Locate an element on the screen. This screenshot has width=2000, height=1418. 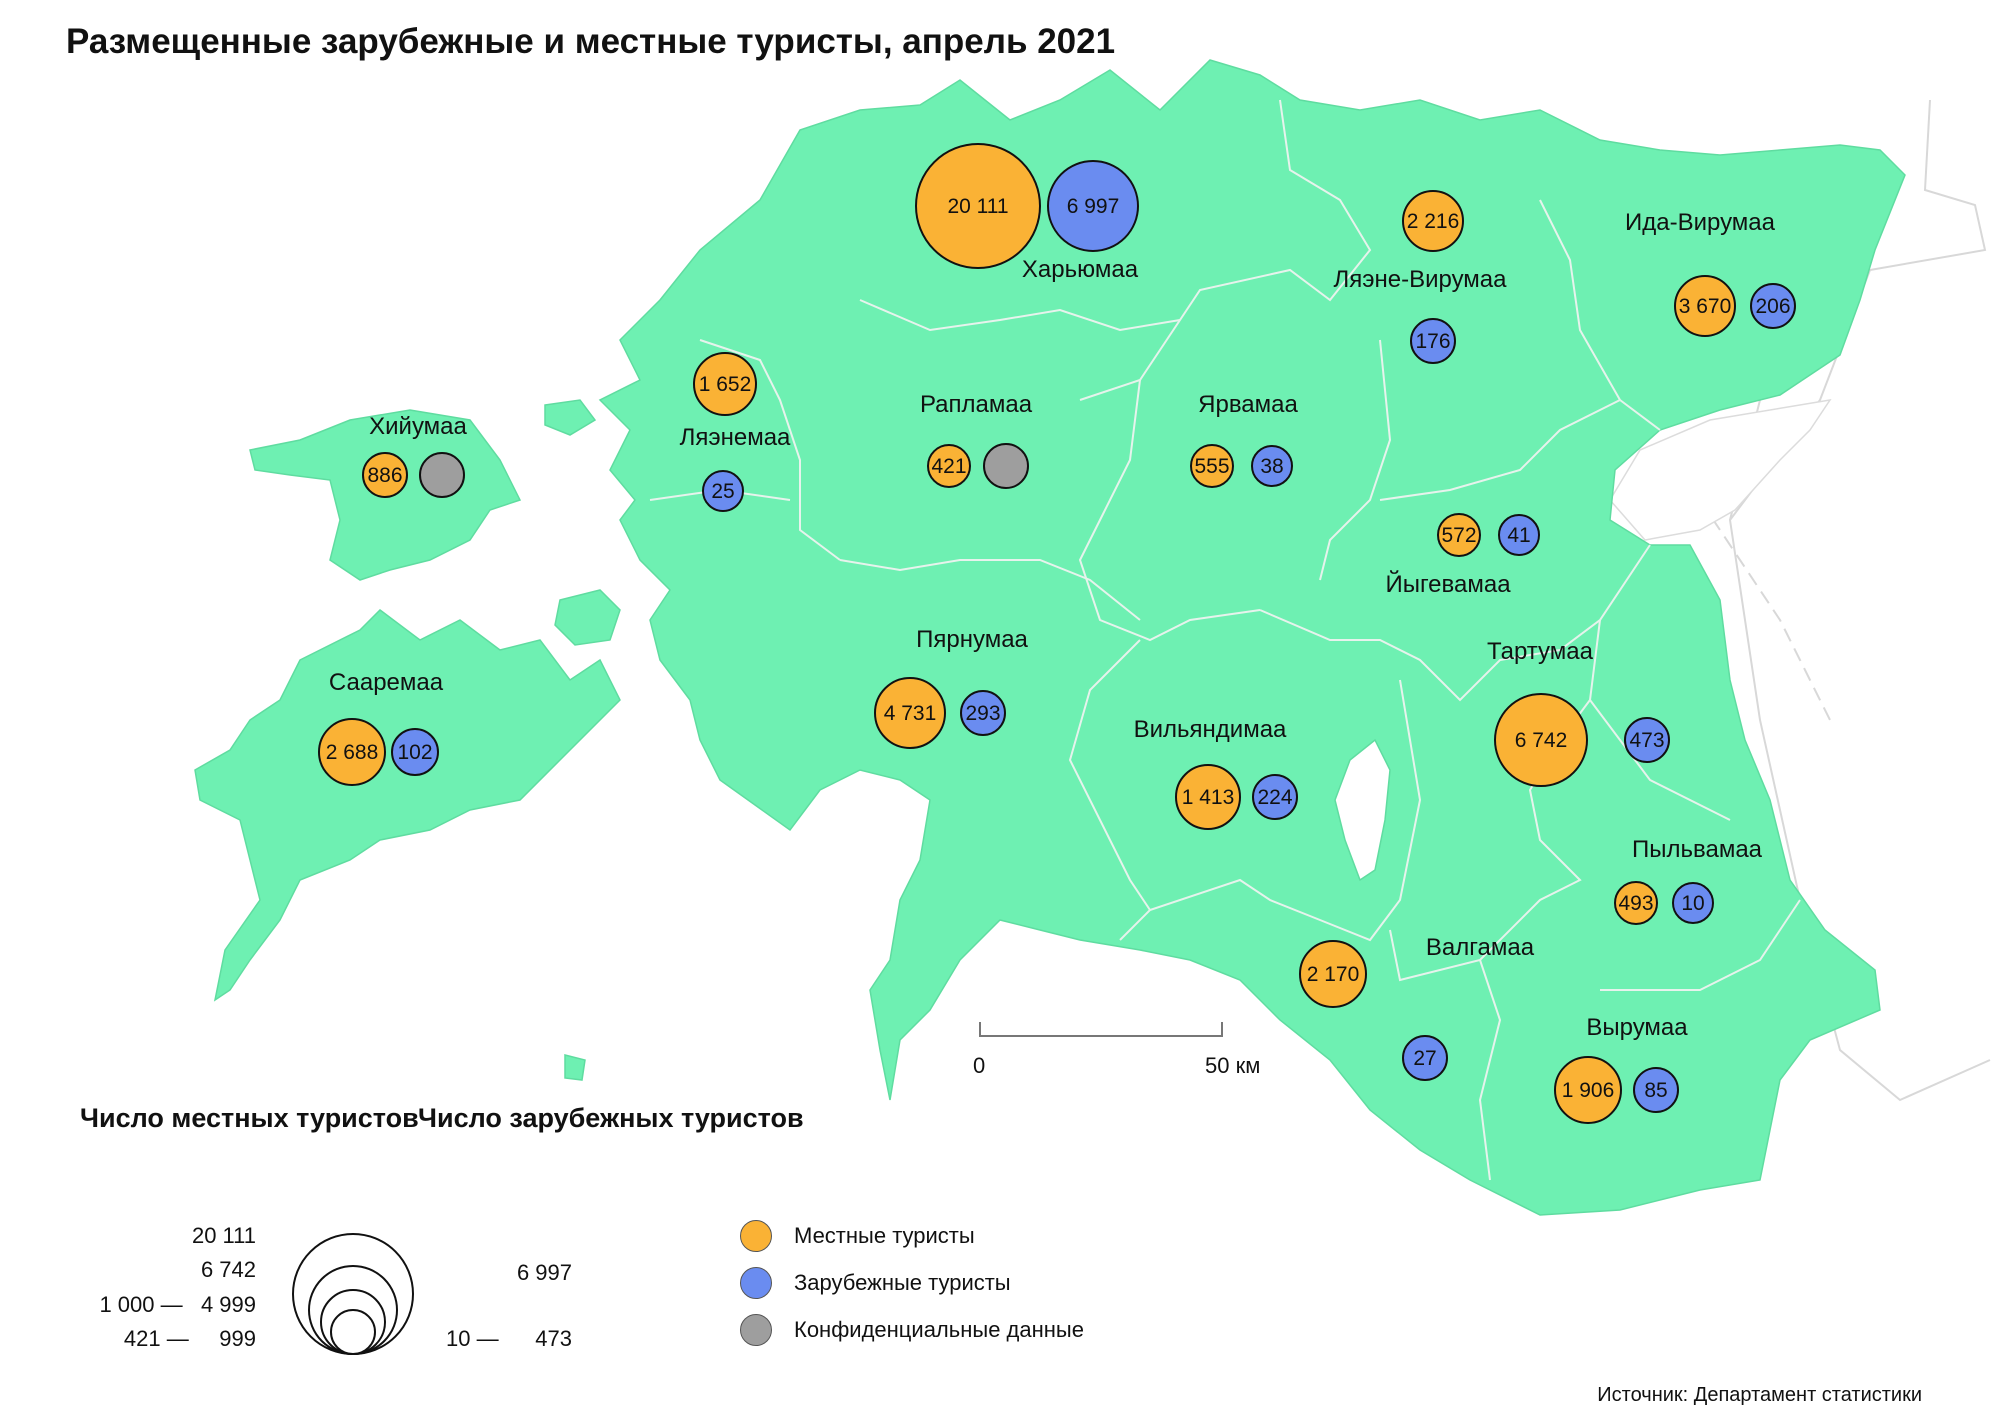
local-tourists-bubble-value: 2 216 is located at coordinates (1433, 221).